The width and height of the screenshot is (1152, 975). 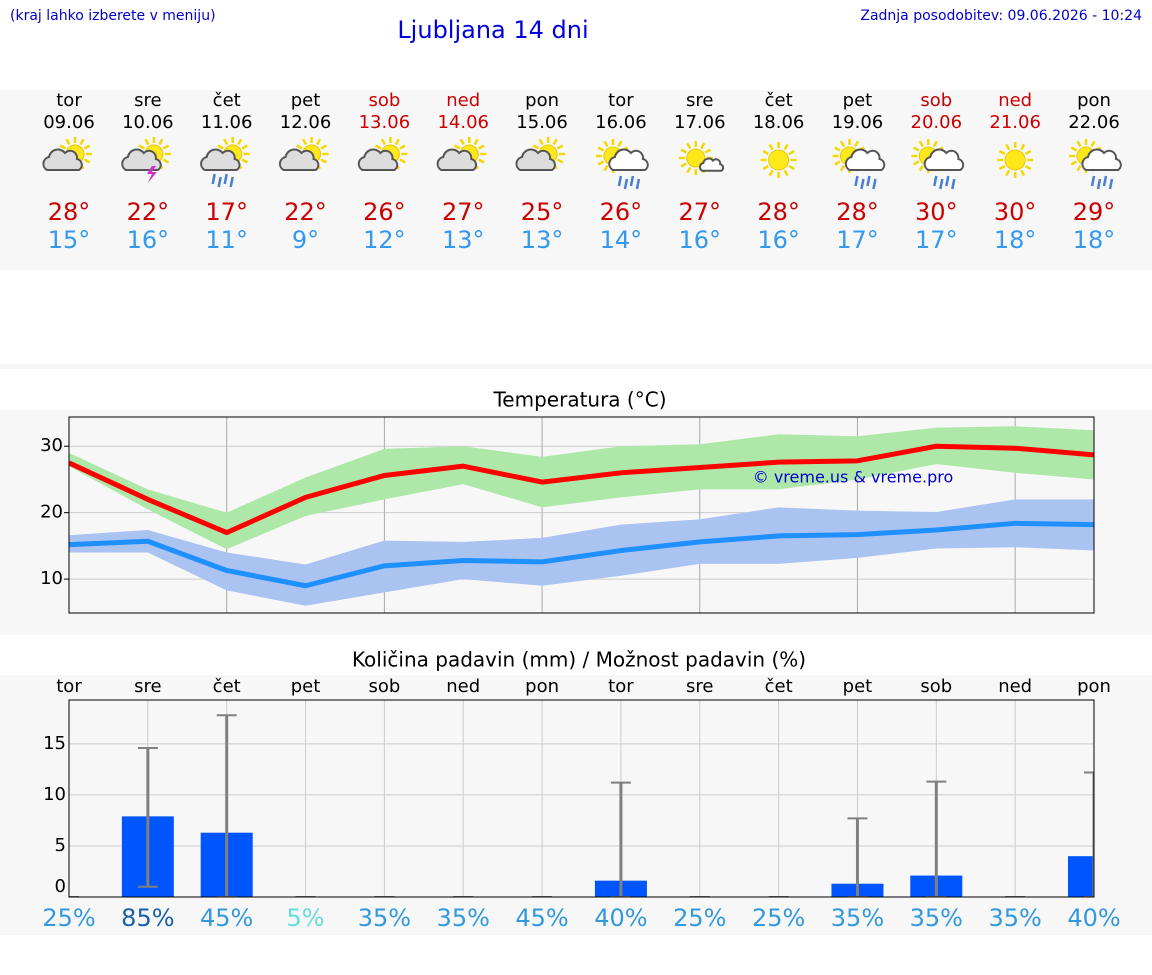 I want to click on x-tick-label: čet, so click(x=779, y=686).